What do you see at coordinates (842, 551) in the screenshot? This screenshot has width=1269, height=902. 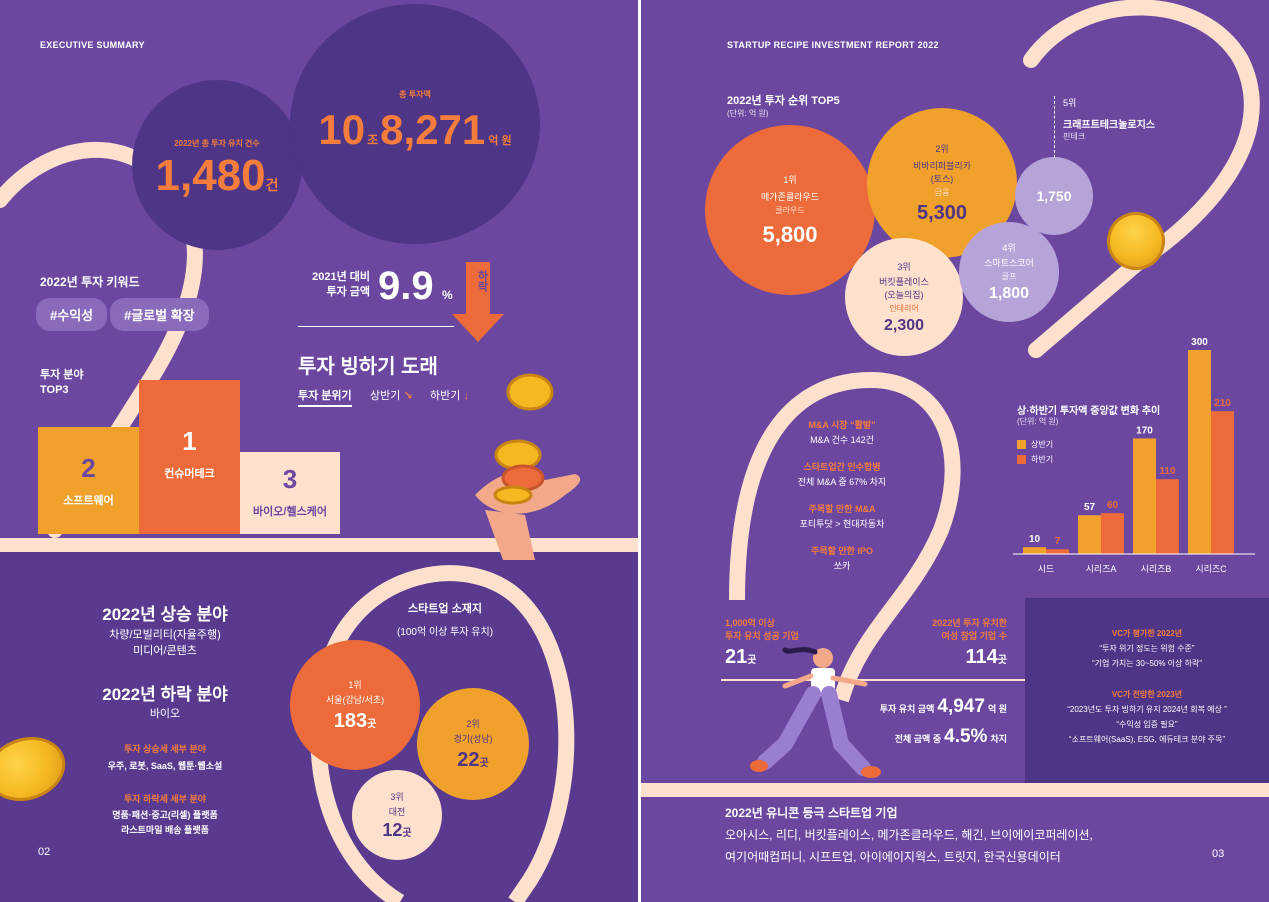 I see `mna-title-4: 주목할 만한 IPO` at bounding box center [842, 551].